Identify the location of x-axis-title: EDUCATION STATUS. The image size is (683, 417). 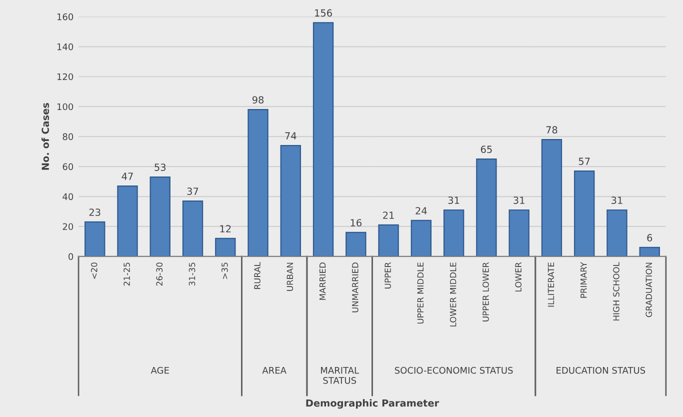
(601, 370).